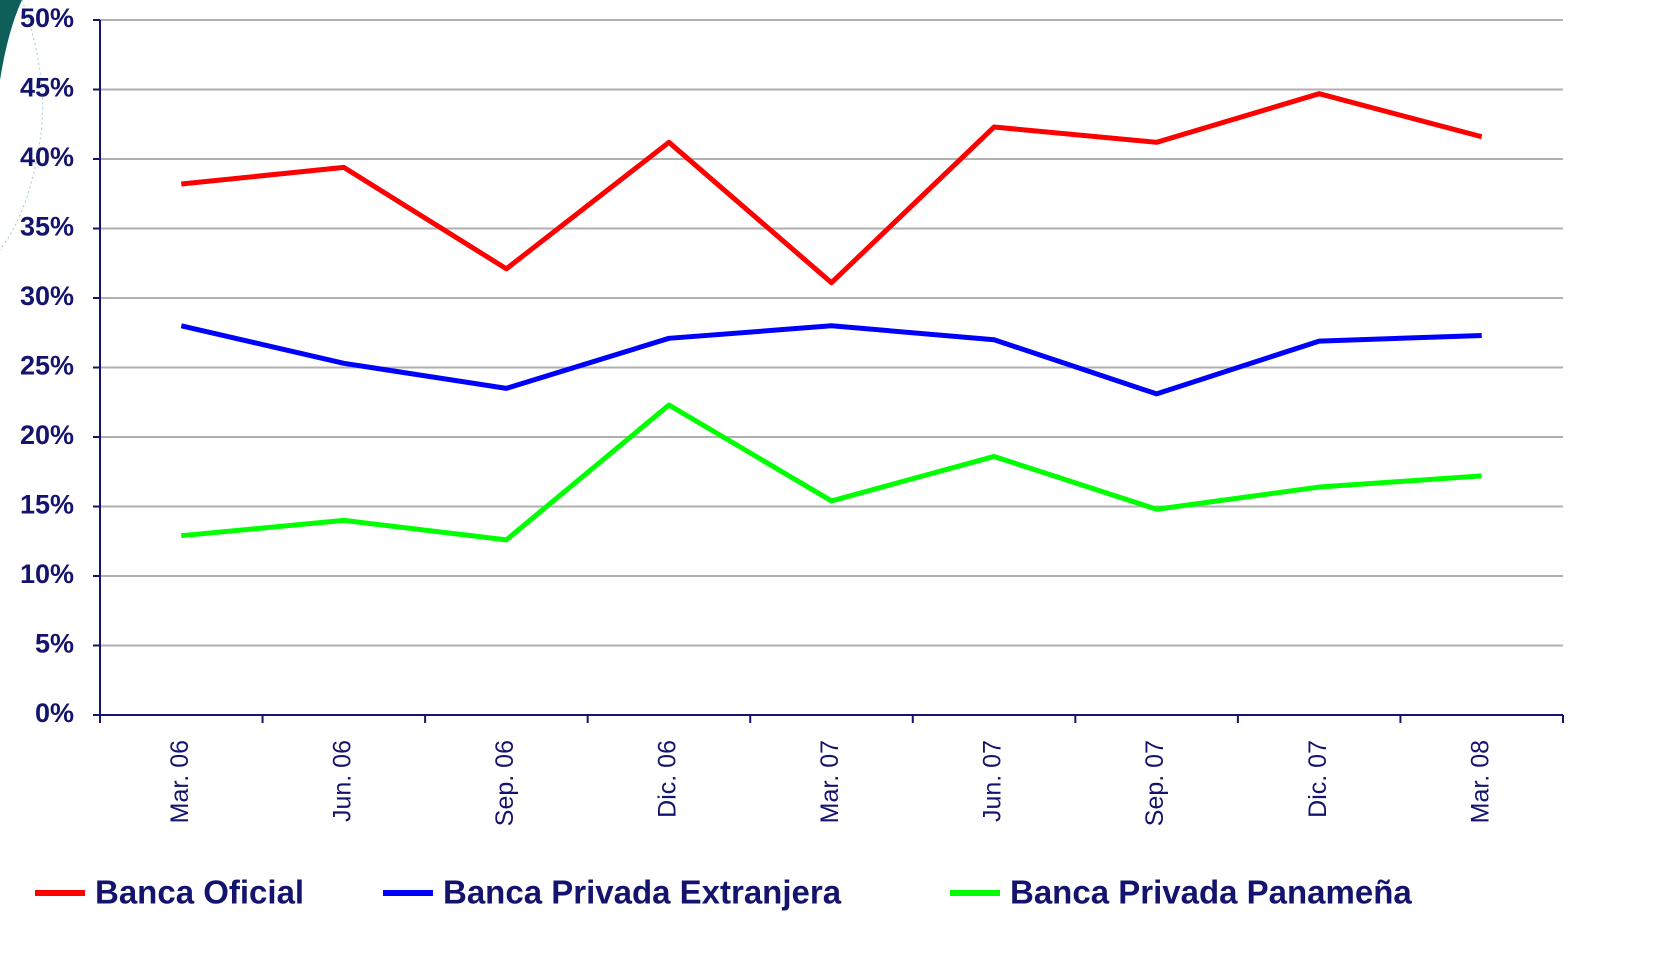 Image resolution: width=1675 pixels, height=978 pixels. What do you see at coordinates (1318, 779) in the screenshot?
I see `x-tick-label: Dic. 07` at bounding box center [1318, 779].